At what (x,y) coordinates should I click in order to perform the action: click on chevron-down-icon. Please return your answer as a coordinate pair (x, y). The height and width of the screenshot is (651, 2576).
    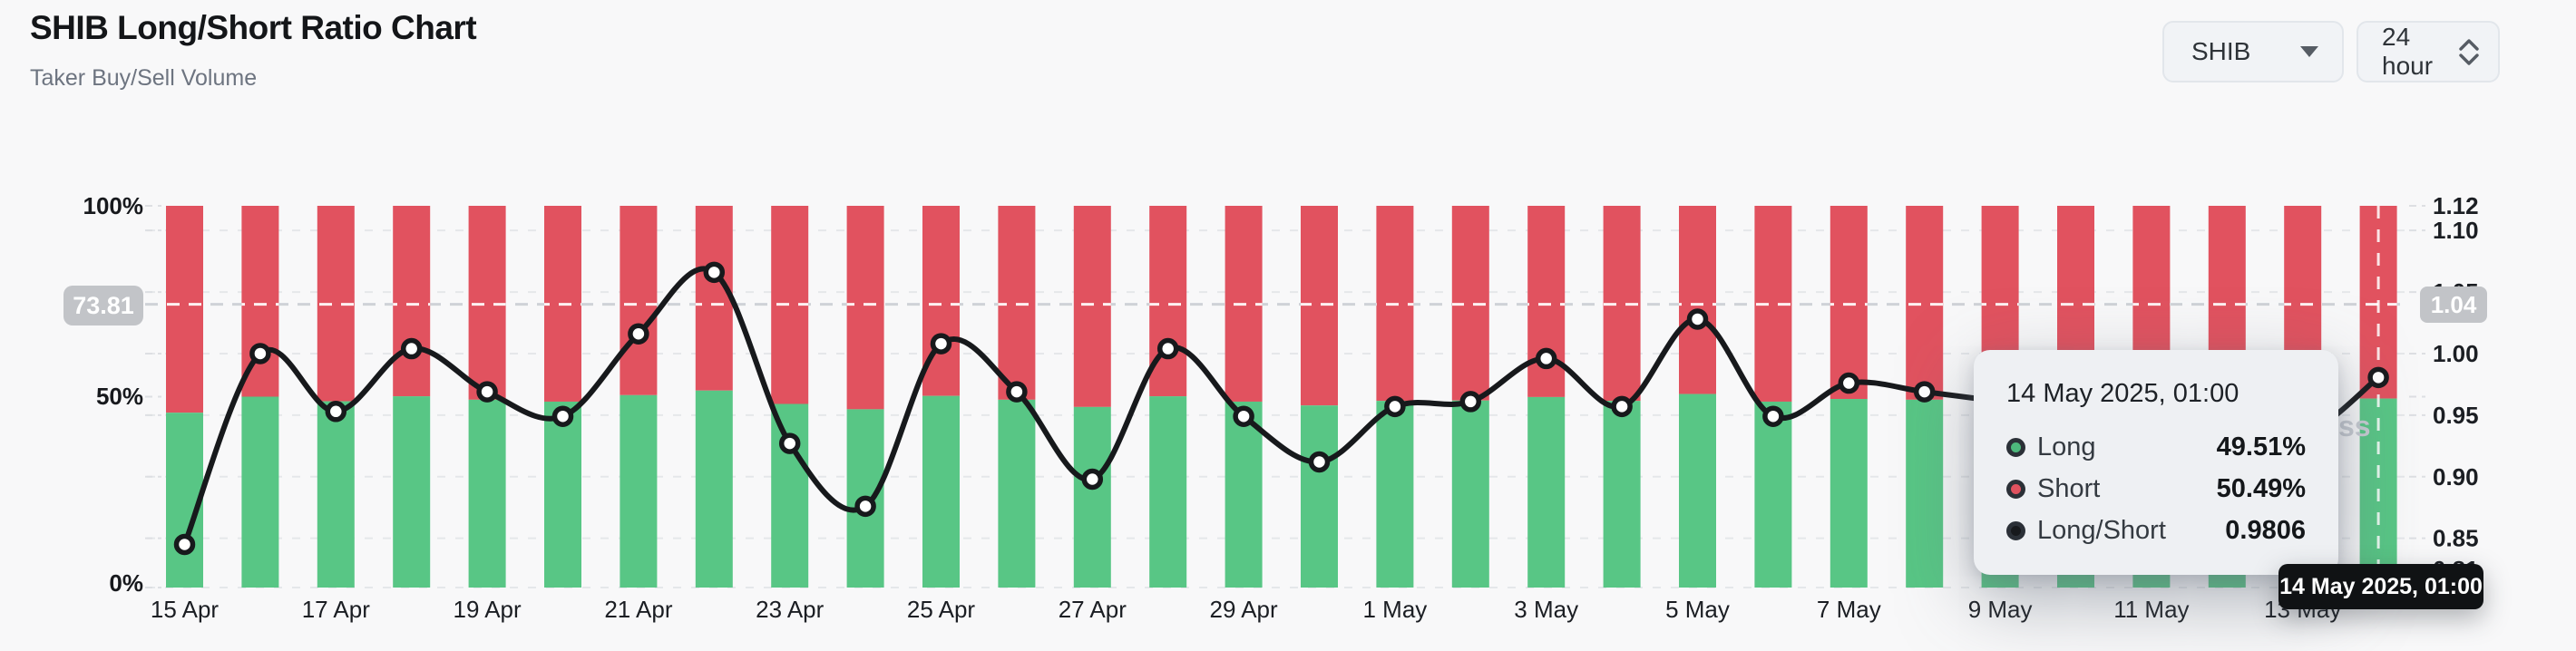
    Looking at the image, I should click on (2309, 51).